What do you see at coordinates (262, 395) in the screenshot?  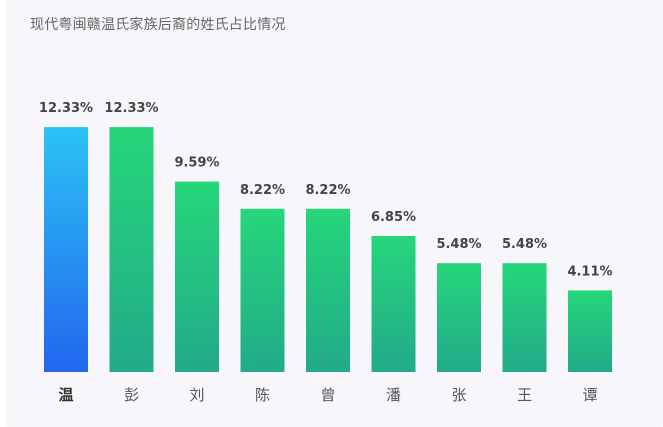 I see `category-label: 陈` at bounding box center [262, 395].